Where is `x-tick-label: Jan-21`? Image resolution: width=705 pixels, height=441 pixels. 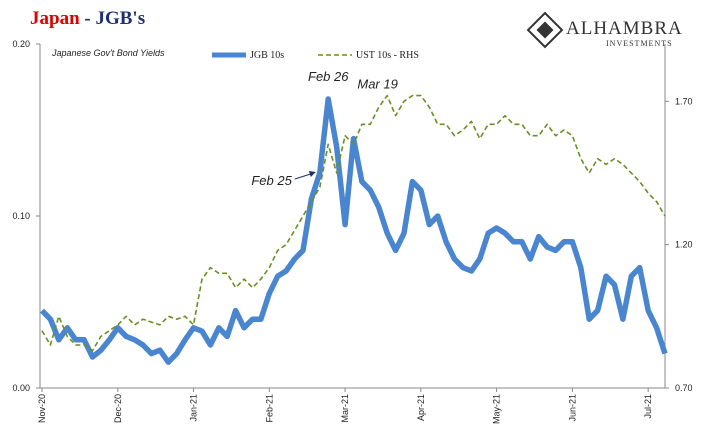
x-tick-label: Jan-21 is located at coordinates (194, 408).